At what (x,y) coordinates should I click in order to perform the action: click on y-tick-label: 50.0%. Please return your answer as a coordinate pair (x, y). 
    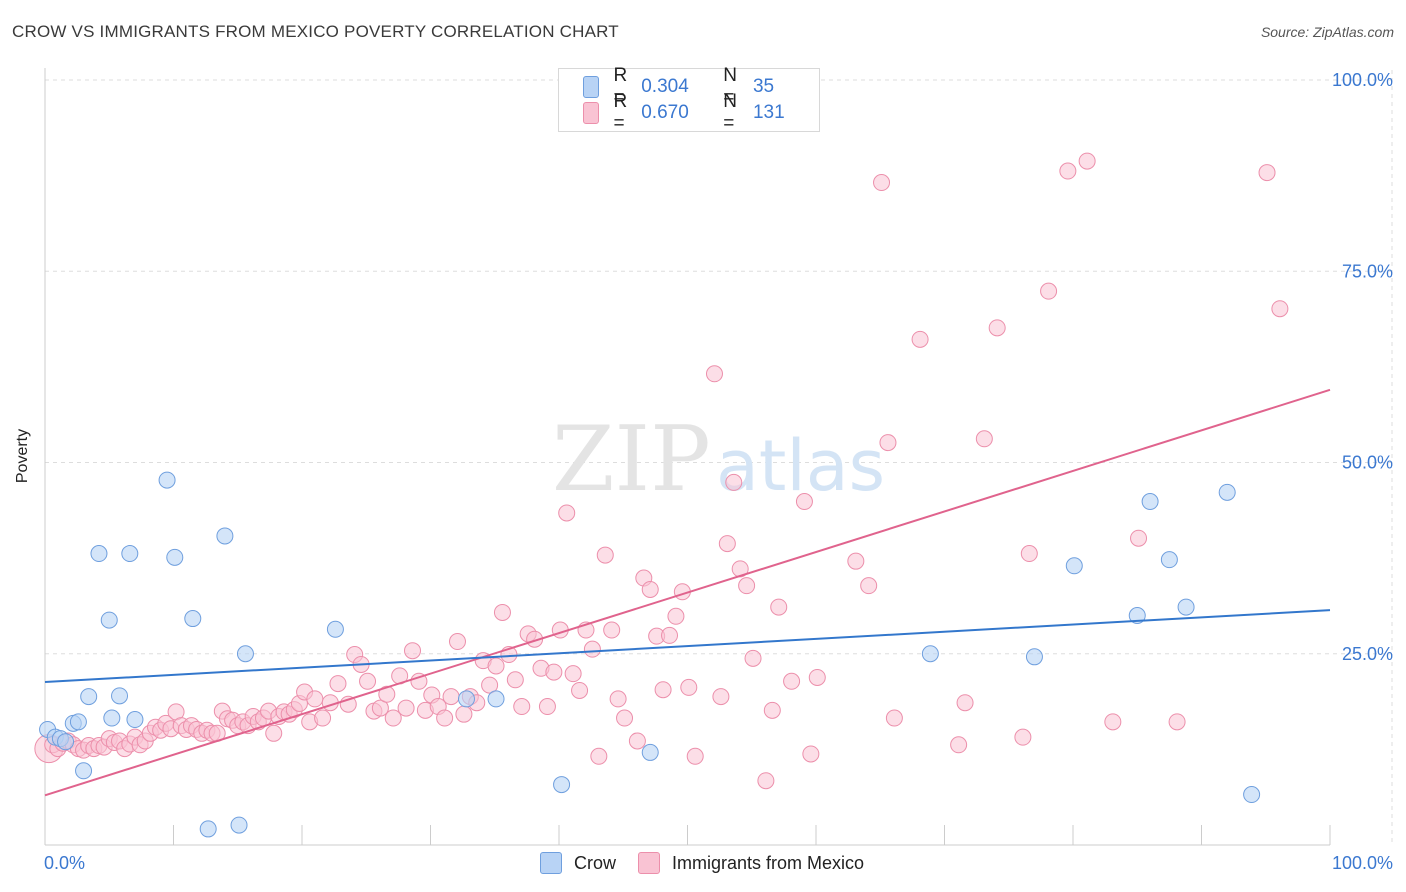
    Looking at the image, I should click on (1367, 463).